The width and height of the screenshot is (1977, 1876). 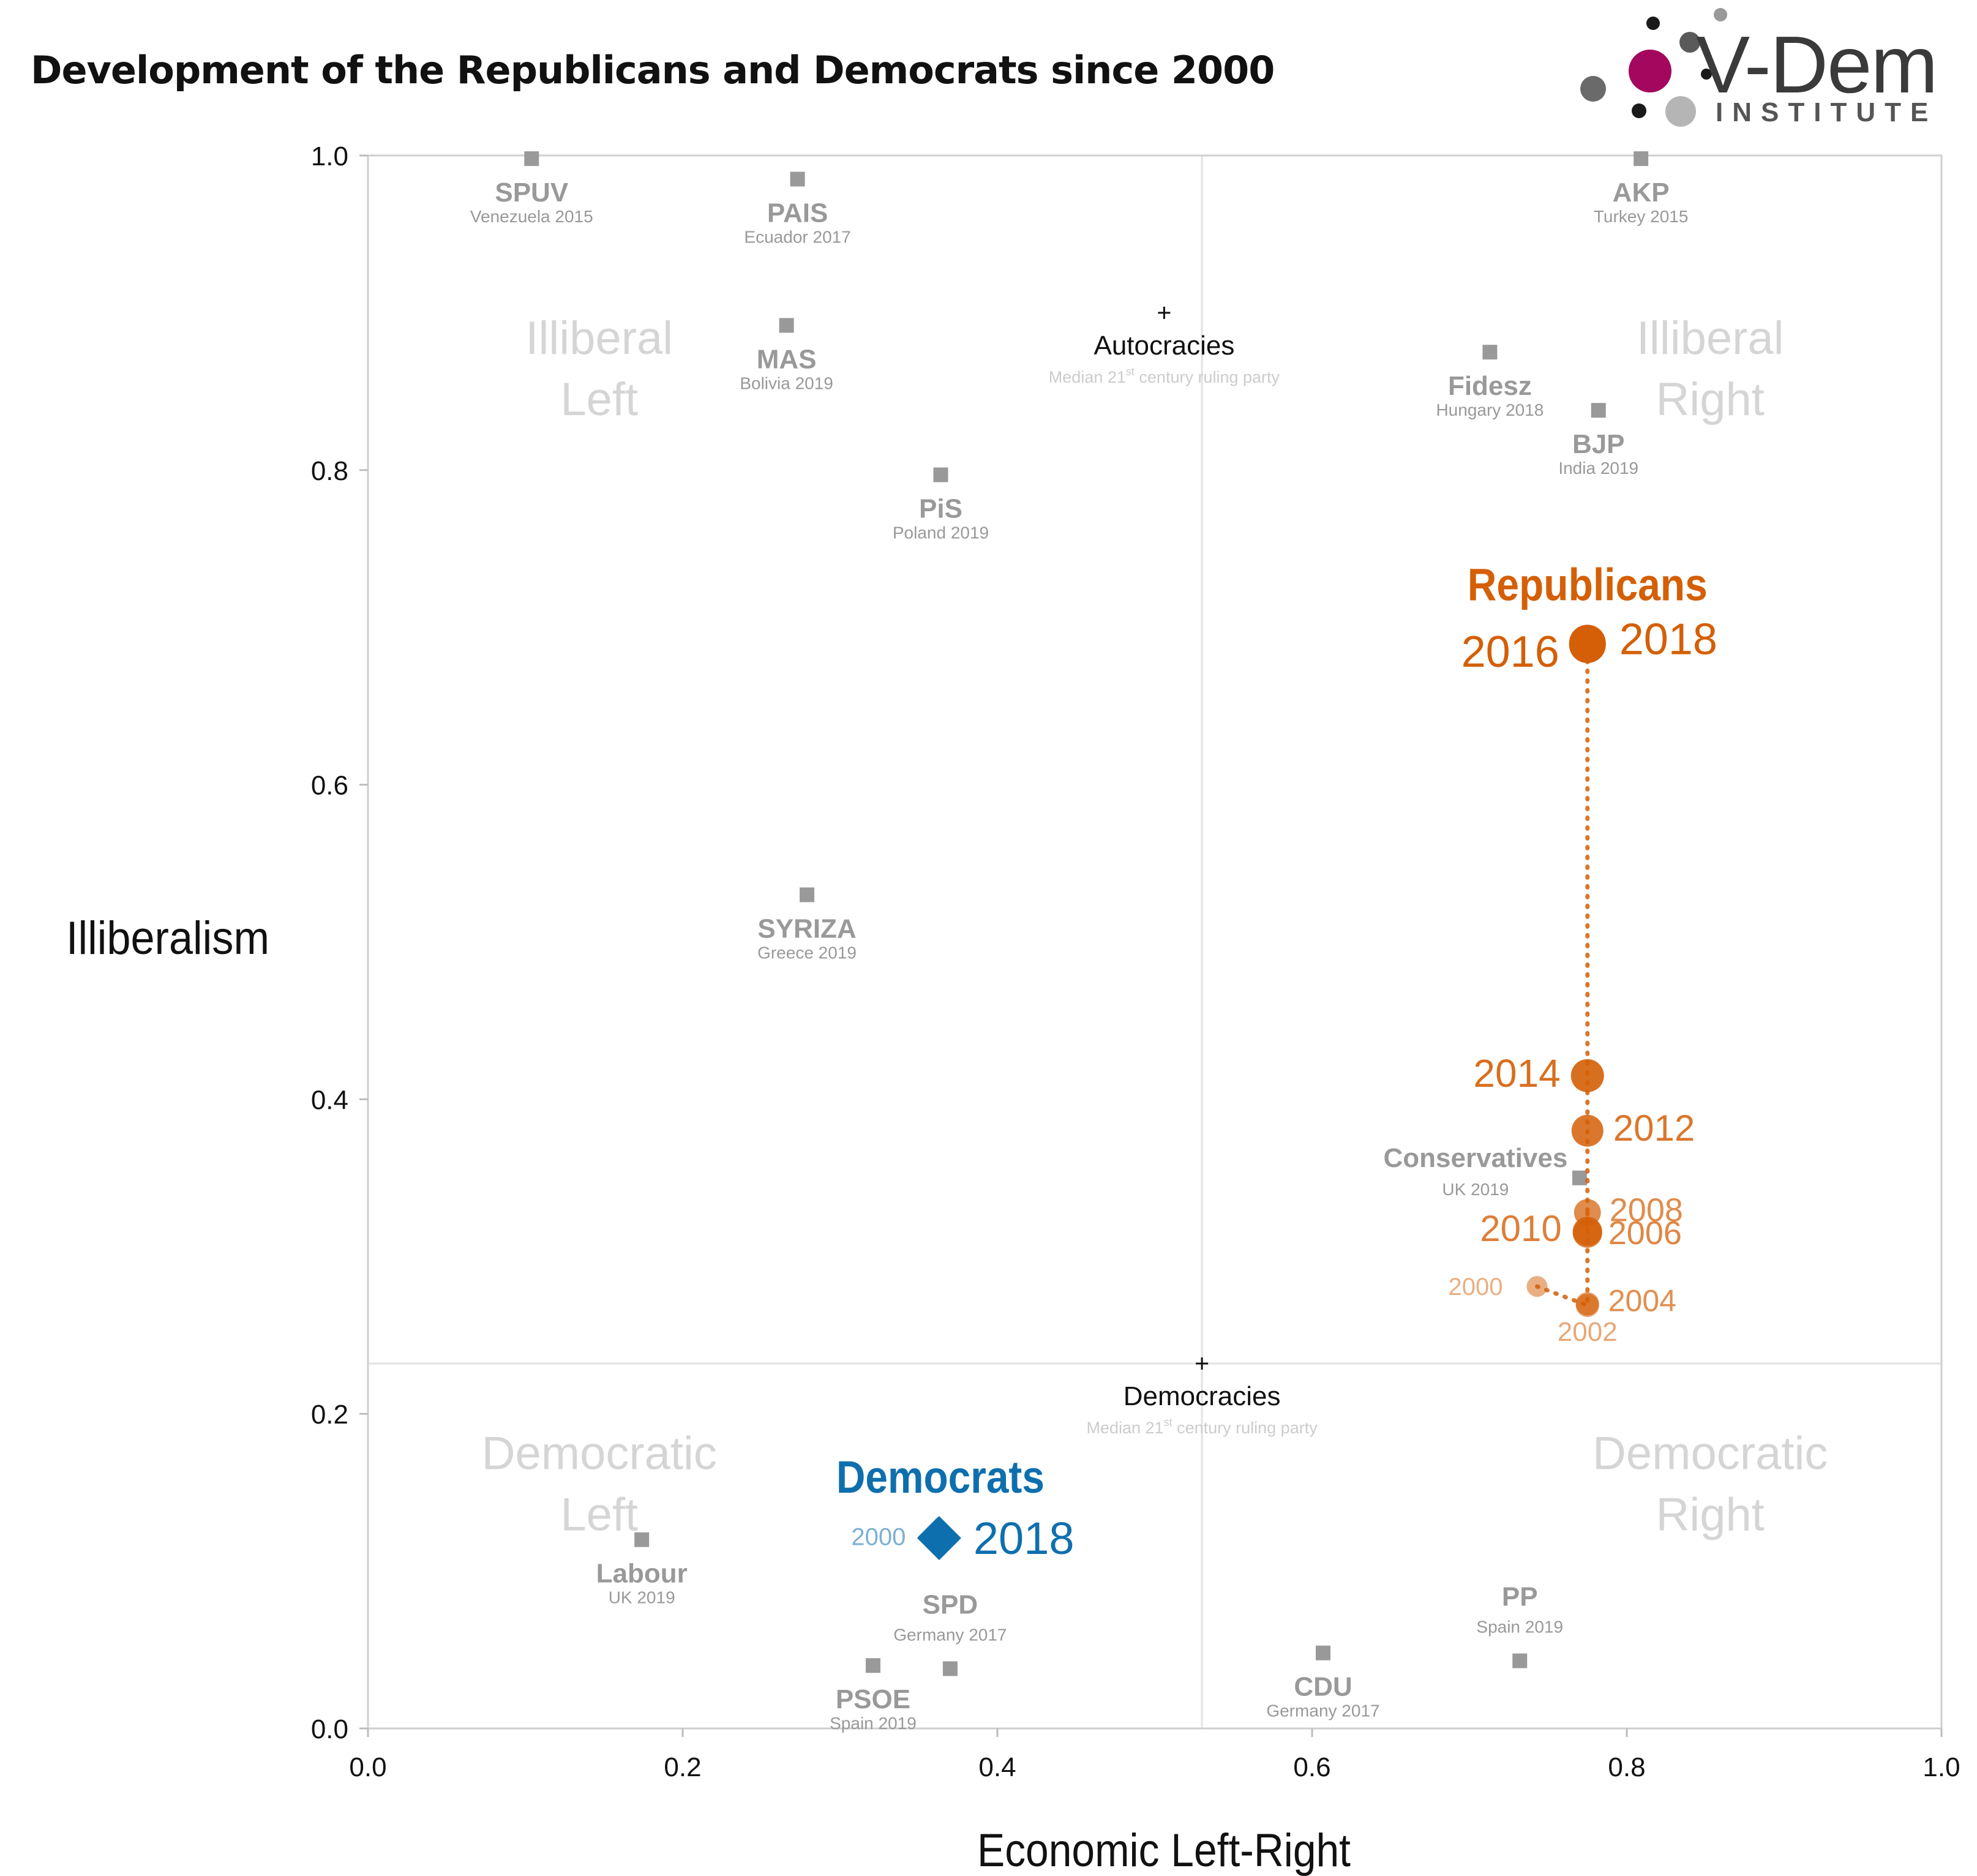 What do you see at coordinates (1520, 1660) in the screenshot?
I see `party-marker-pp` at bounding box center [1520, 1660].